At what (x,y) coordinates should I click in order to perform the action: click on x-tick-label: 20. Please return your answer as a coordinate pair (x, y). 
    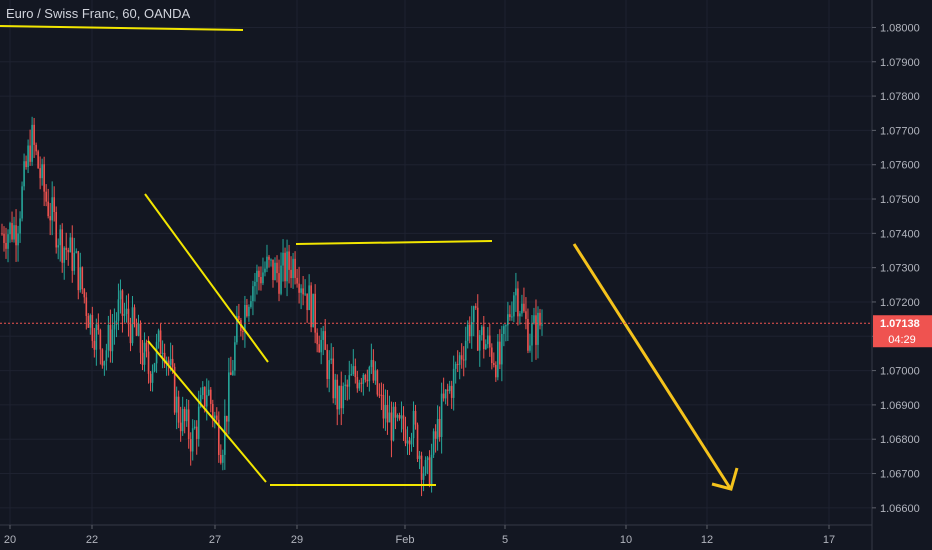
    Looking at the image, I should click on (10, 540).